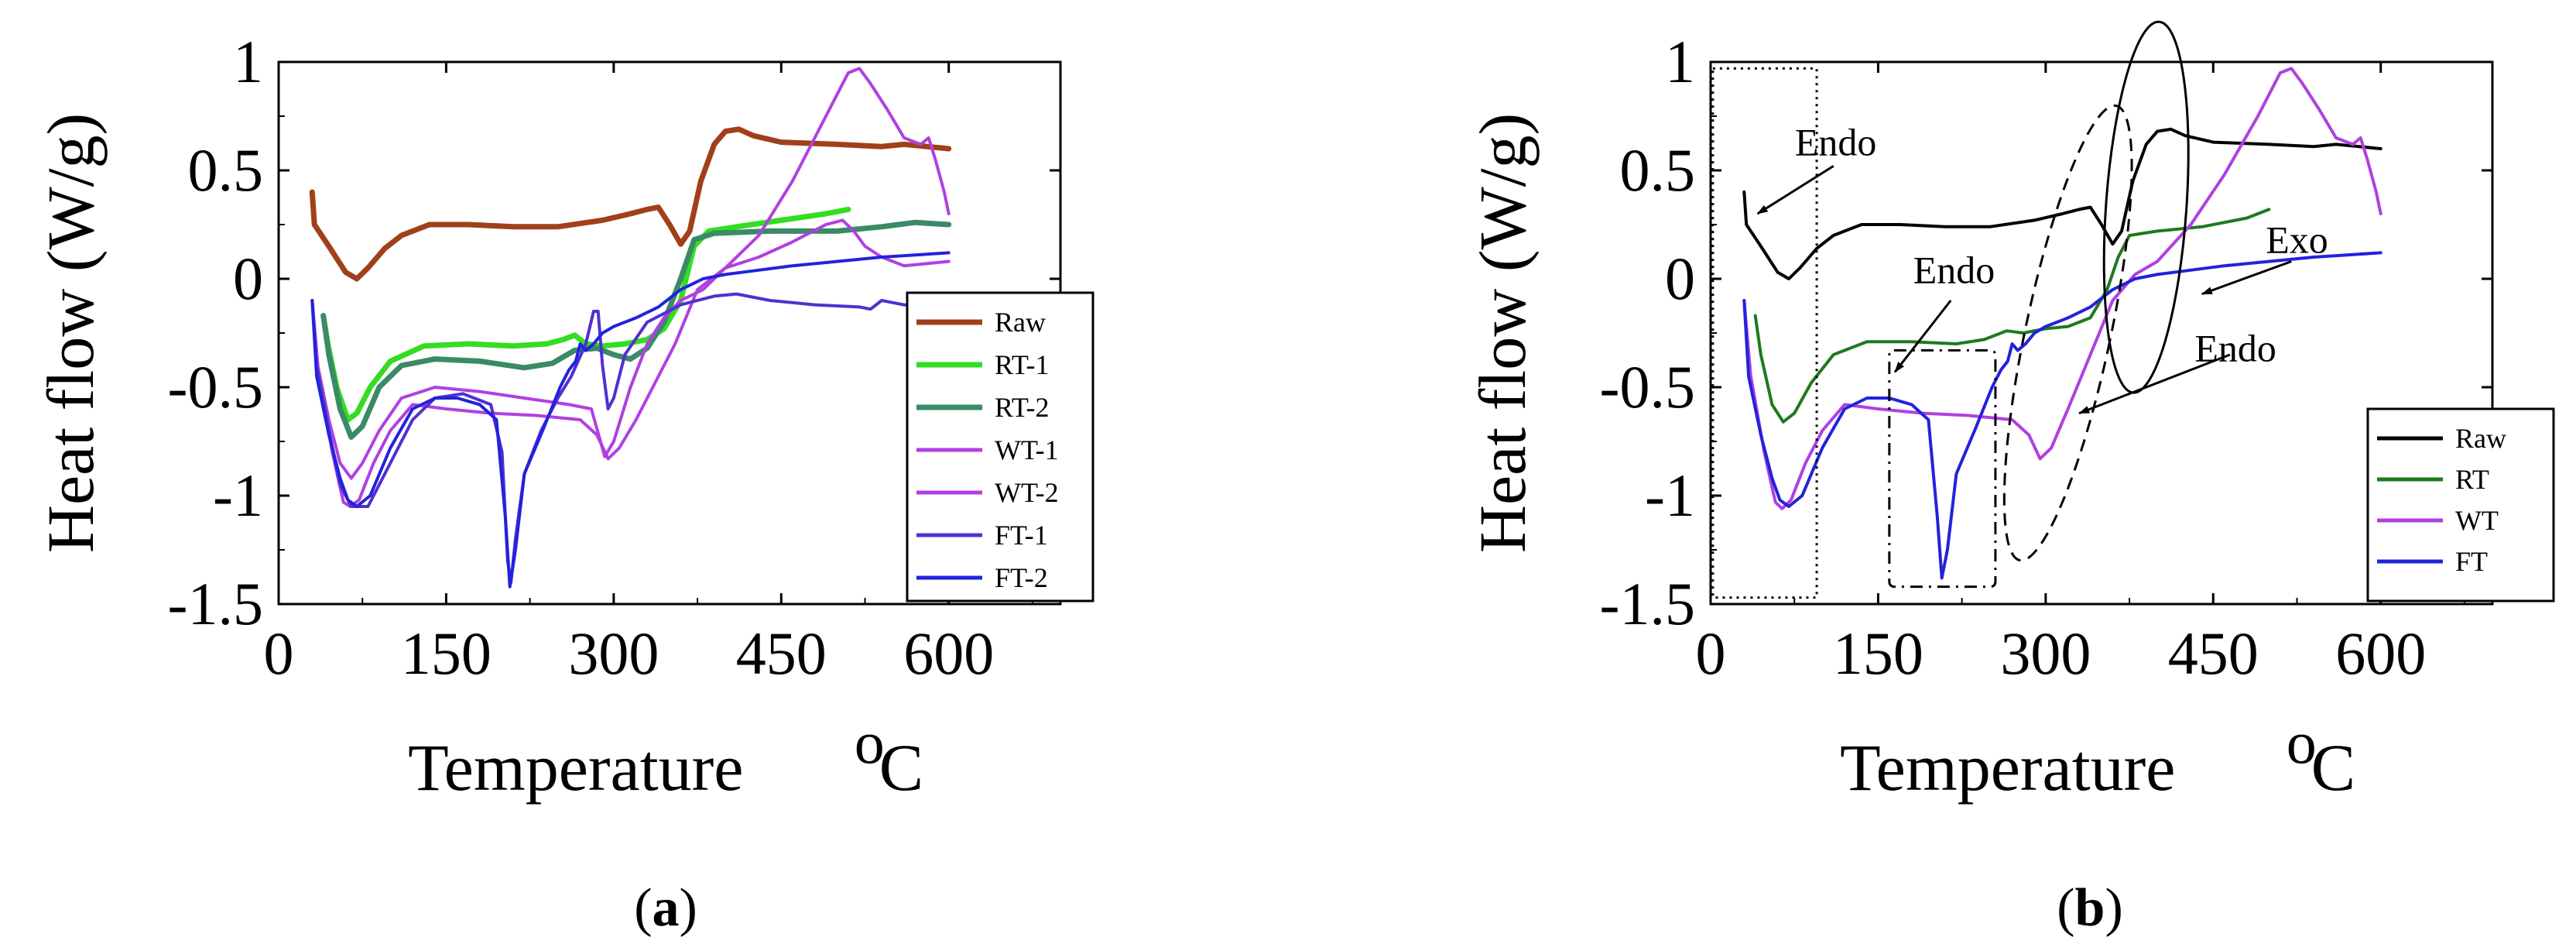  I want to click on annotations: Endo Endo Exo Endo, so click(2019, 309).